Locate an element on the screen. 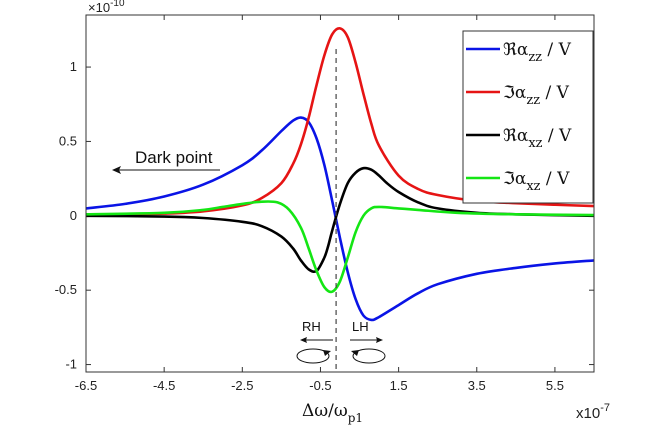 This screenshot has height=434, width=654. x-tick-label: 3.5 is located at coordinates (477, 385).